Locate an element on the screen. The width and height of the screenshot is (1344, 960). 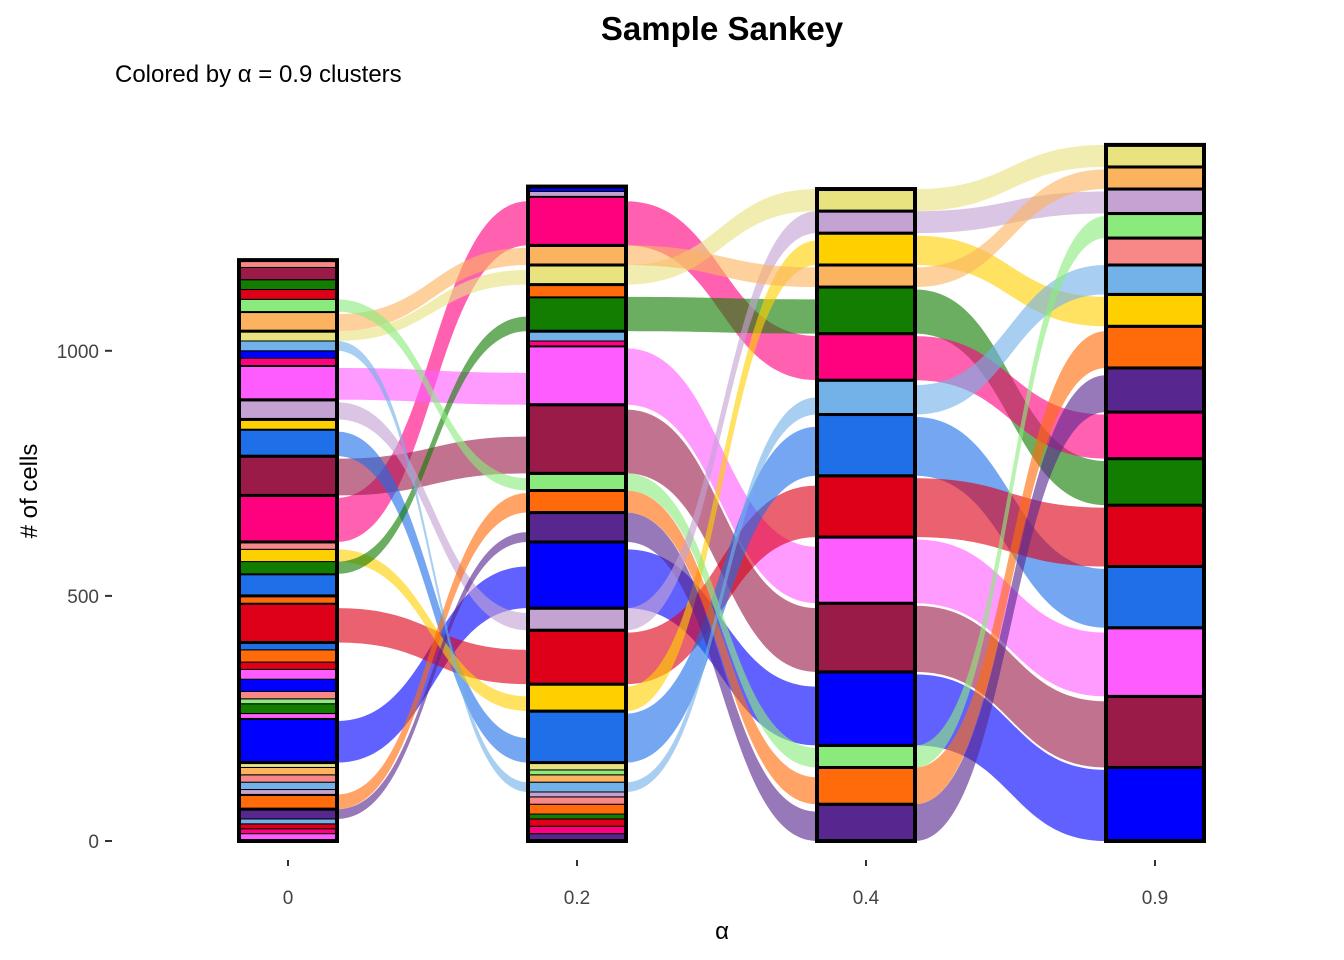
flow-0-azure-to-0.2-azure is located at coordinates (432, 597).